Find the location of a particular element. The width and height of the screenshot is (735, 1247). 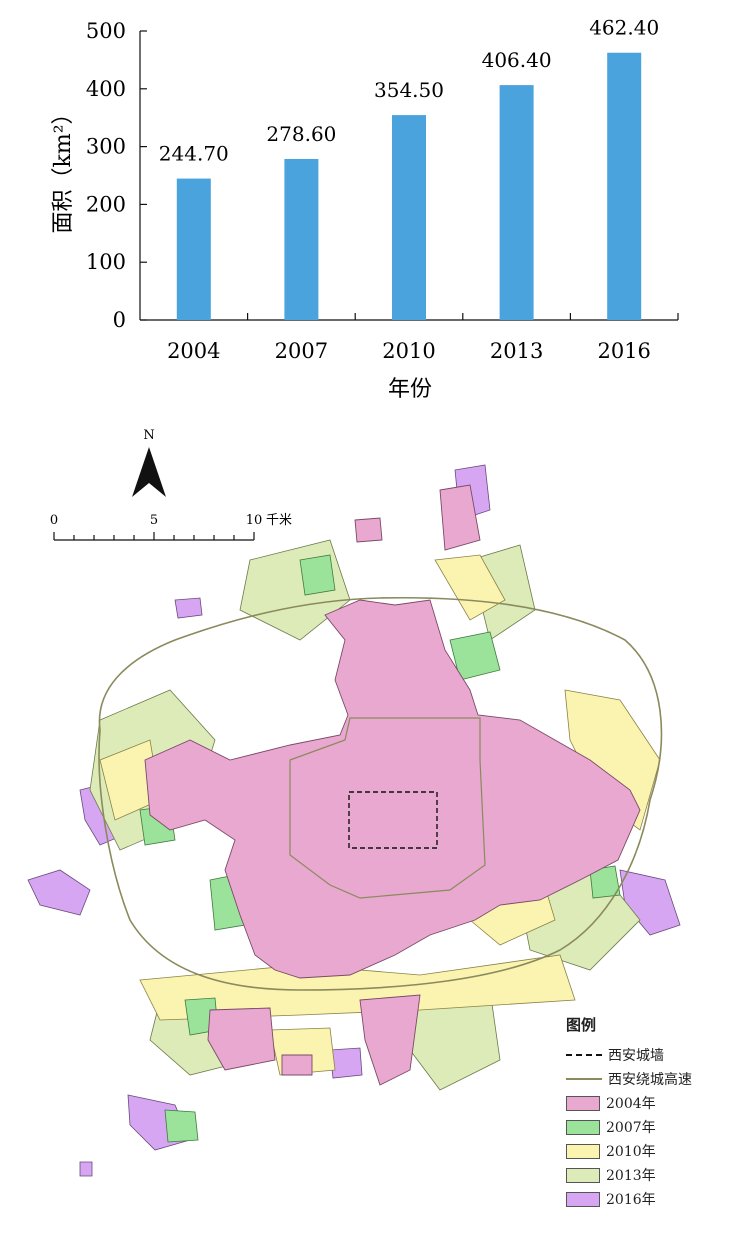

legend-label: 西安城墙 is located at coordinates (636, 1056).